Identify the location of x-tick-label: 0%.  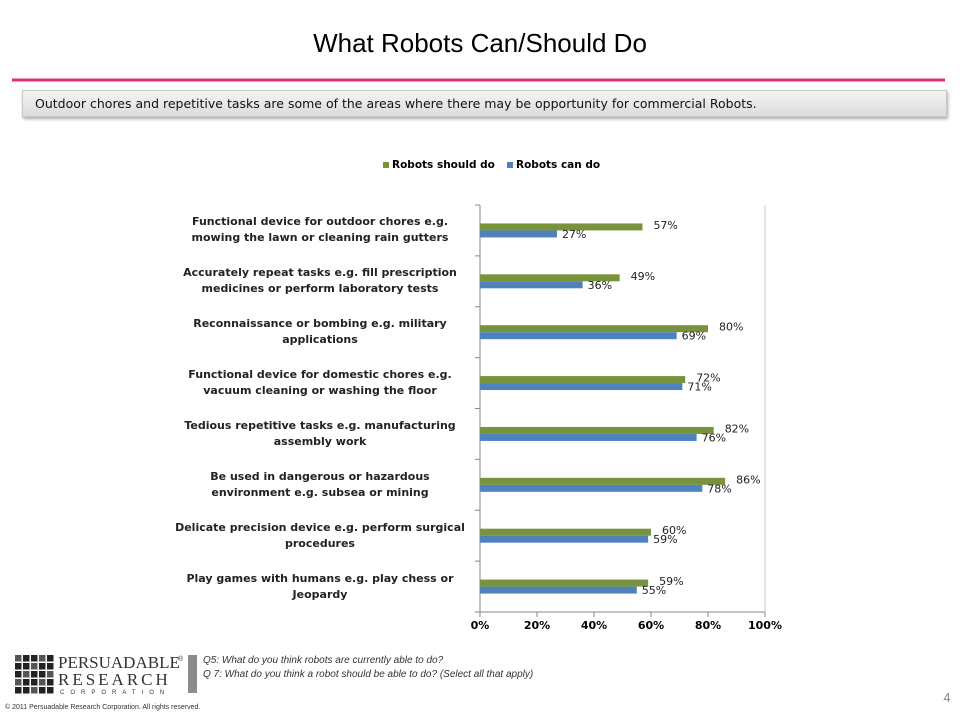
(480, 625).